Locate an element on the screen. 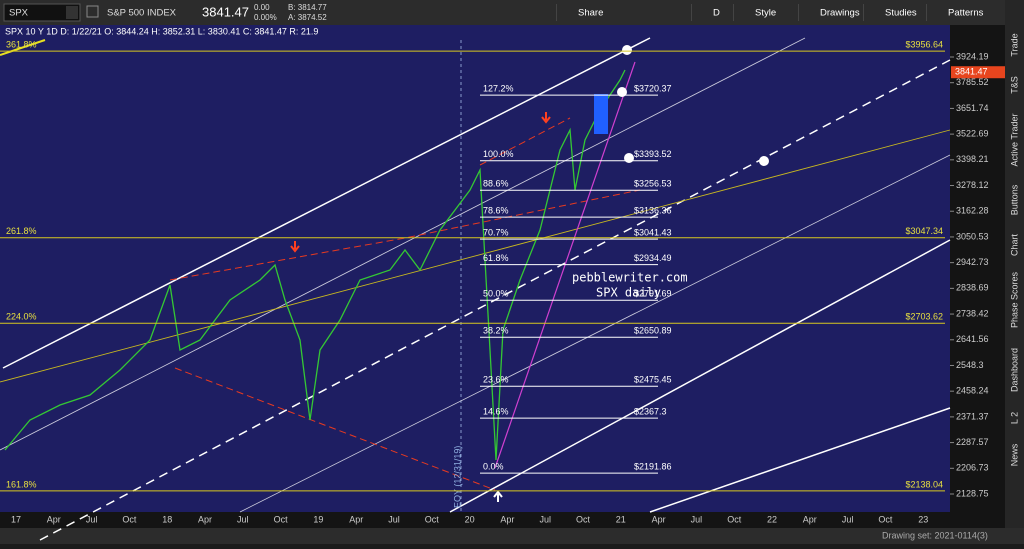  sidebar-tab: News is located at coordinates (1014, 454).